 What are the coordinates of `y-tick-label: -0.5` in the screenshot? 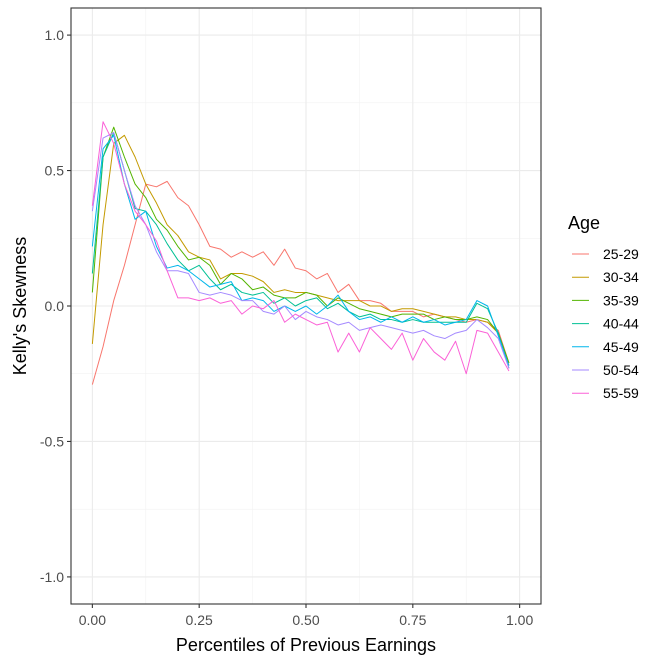 It's located at (52, 441).